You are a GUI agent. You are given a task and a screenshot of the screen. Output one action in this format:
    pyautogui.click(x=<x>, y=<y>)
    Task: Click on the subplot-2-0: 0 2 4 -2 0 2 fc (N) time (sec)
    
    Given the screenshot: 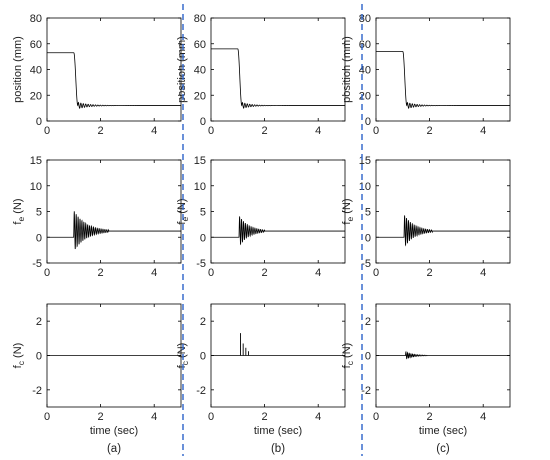 What is the action you would take?
    pyautogui.click(x=97, y=370)
    